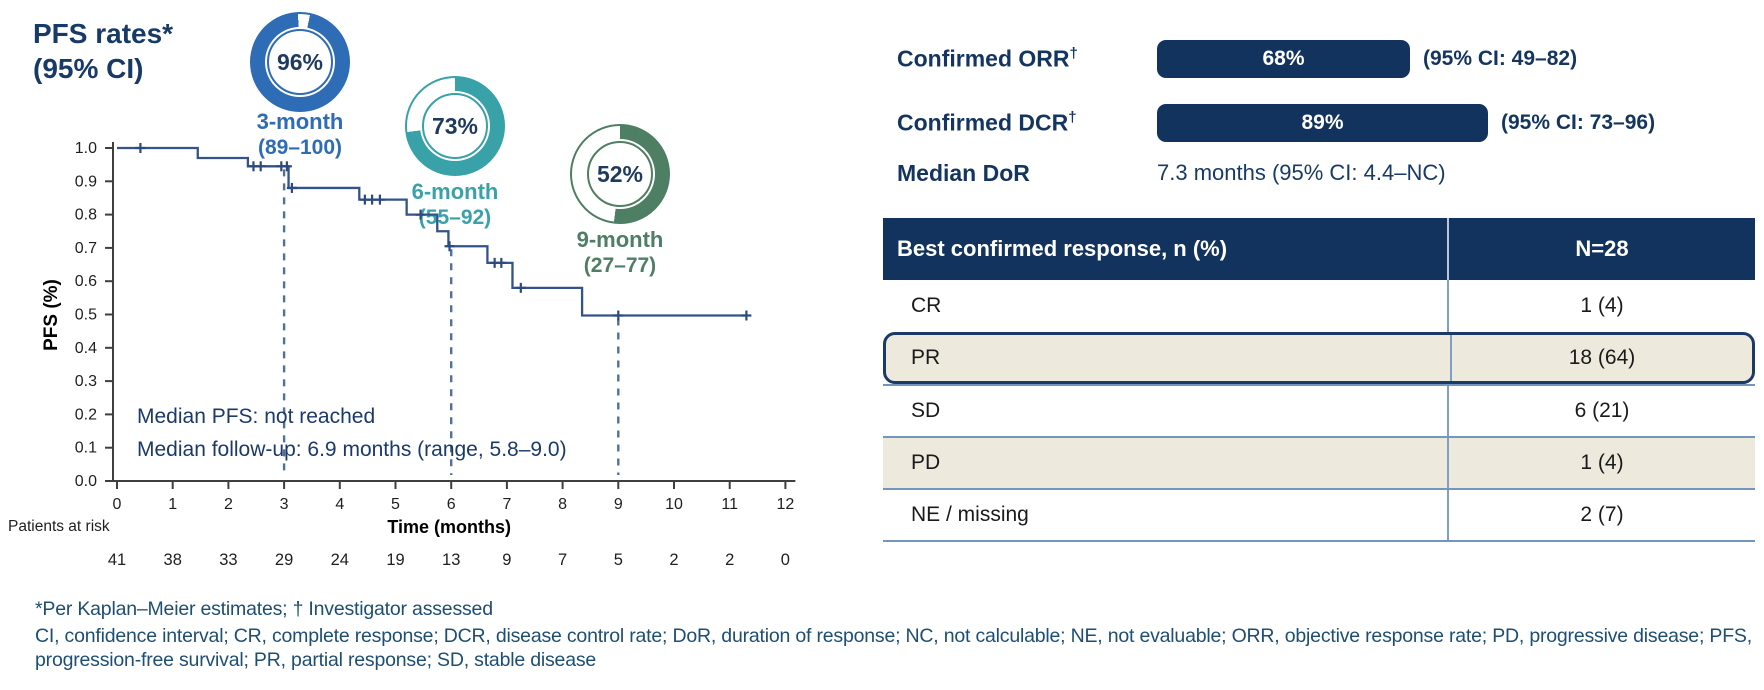 The image size is (1764, 690). I want to click on timepoint-ci: (89–100), so click(300, 147).